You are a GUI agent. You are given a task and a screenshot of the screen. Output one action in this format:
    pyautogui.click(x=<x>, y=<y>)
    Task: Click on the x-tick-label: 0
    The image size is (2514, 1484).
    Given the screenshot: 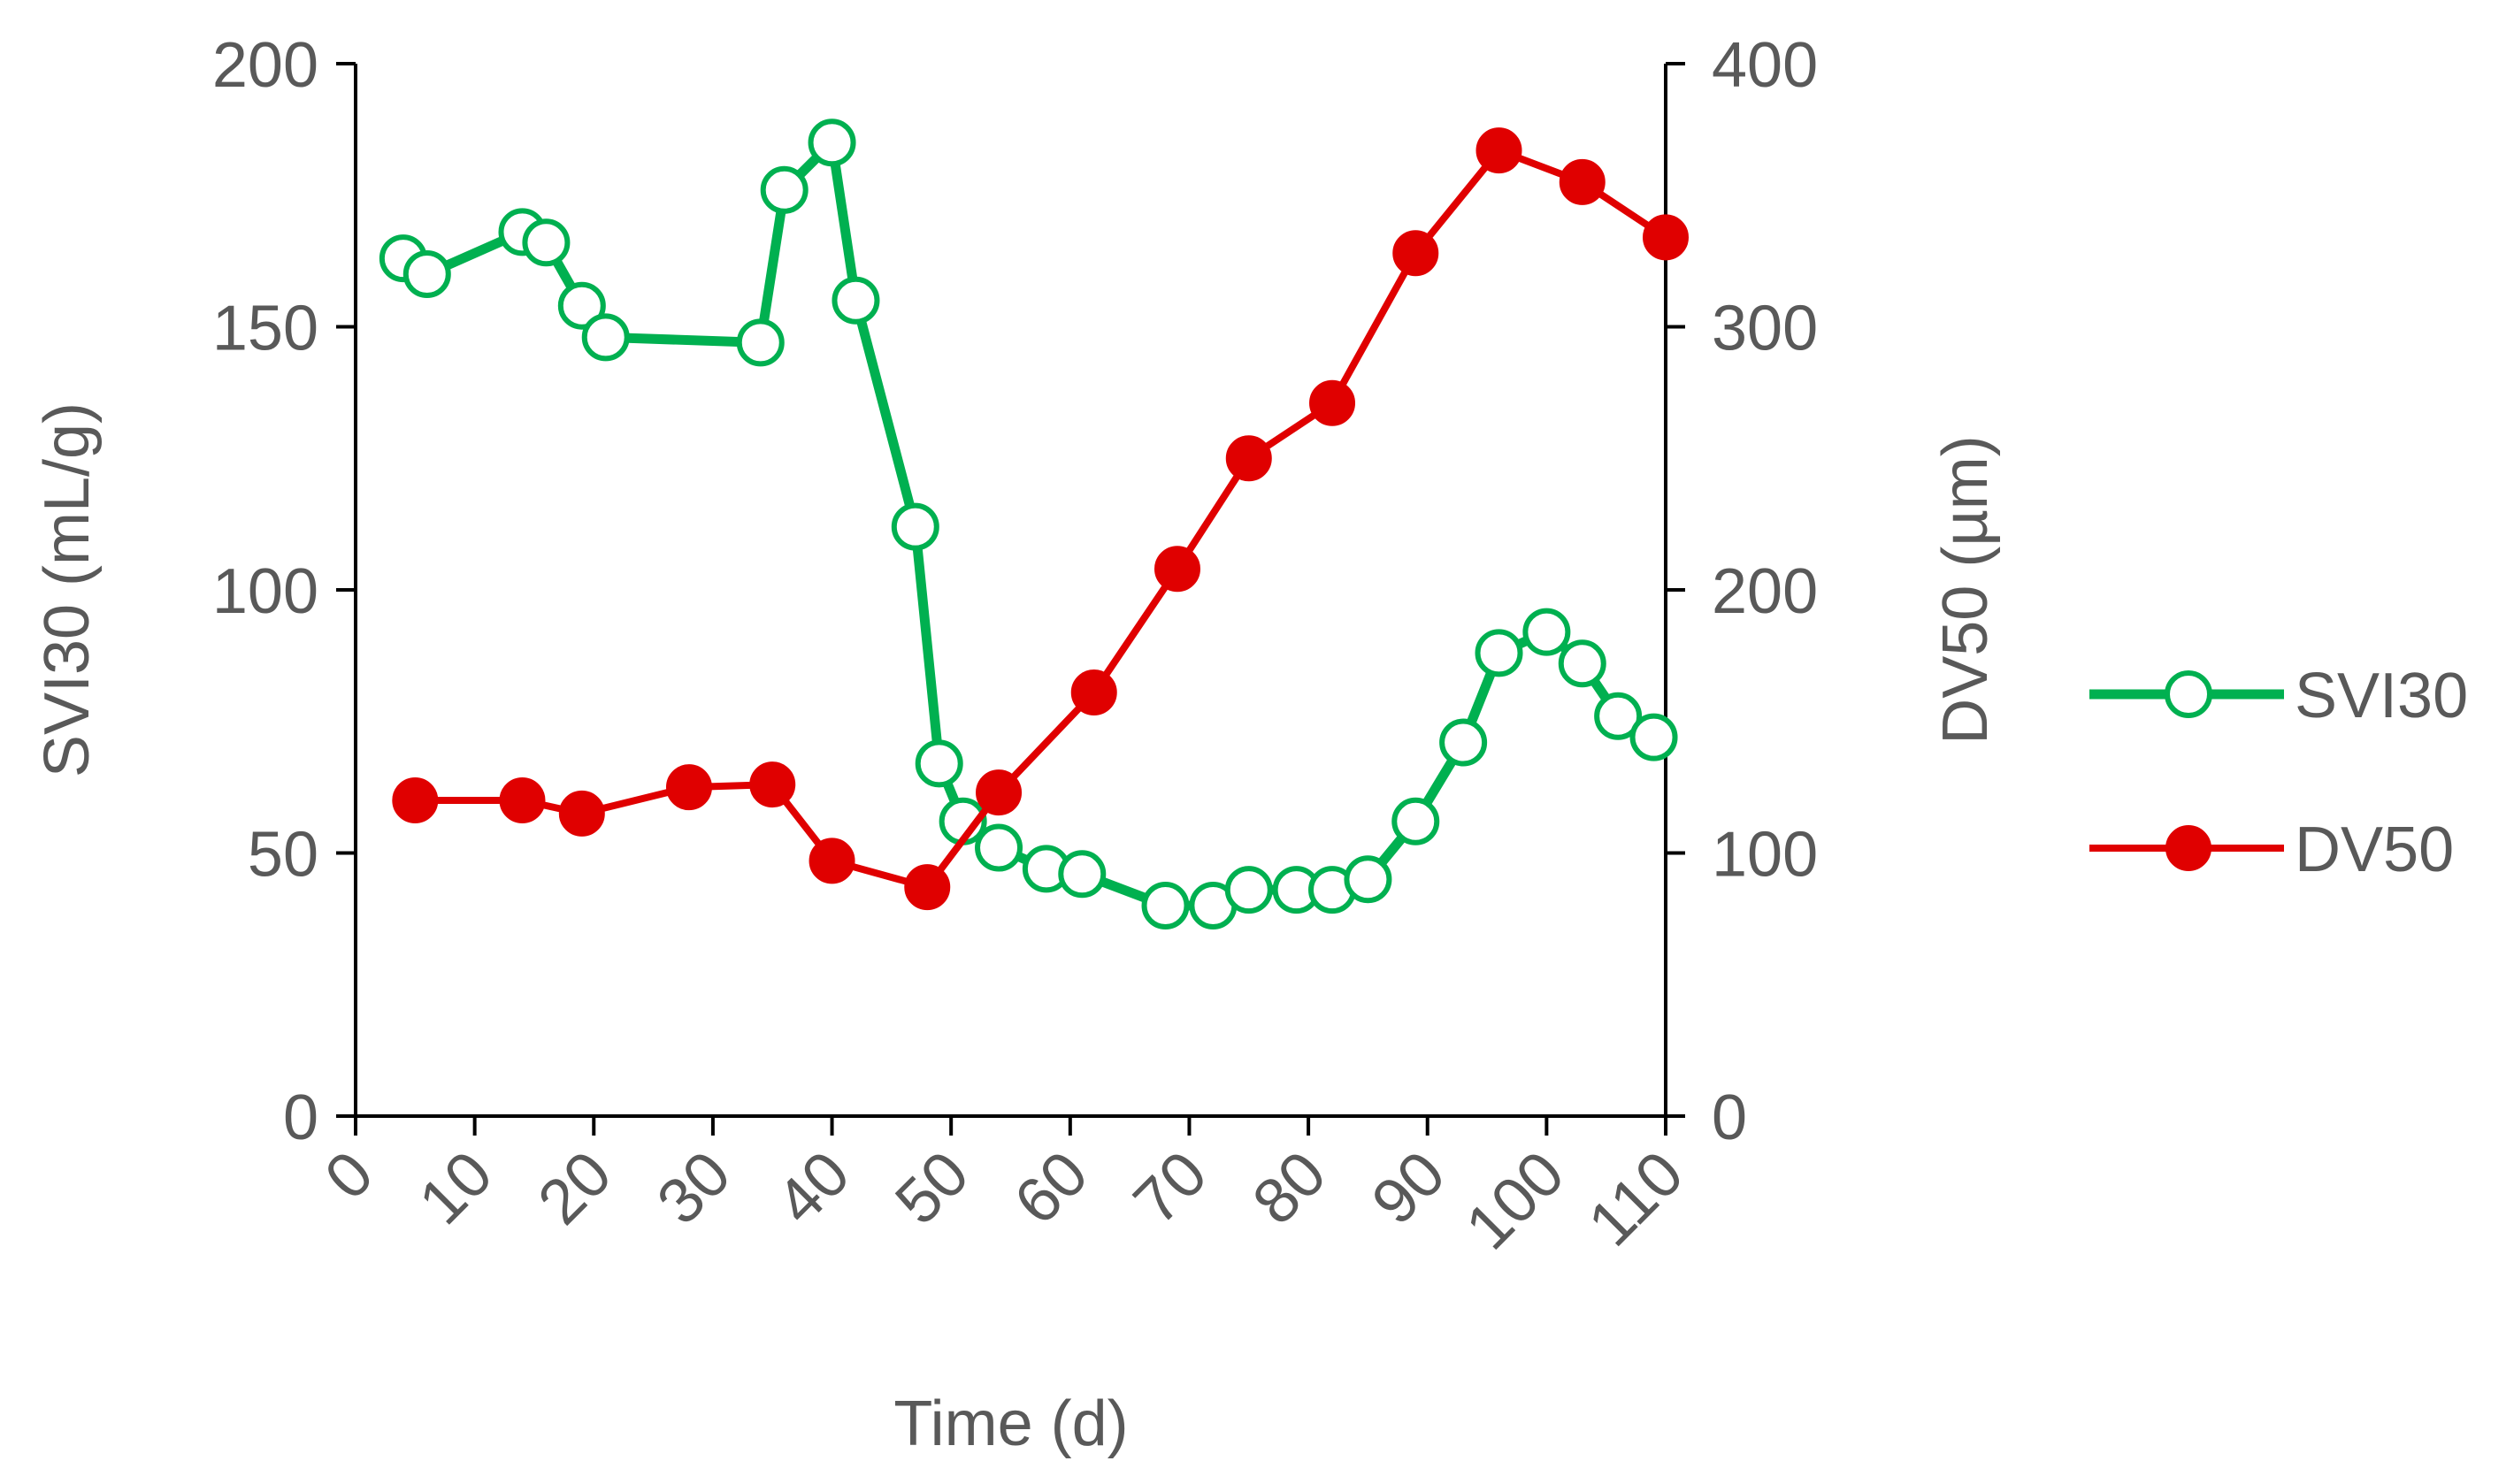 What is the action you would take?
    pyautogui.click(x=349, y=1175)
    